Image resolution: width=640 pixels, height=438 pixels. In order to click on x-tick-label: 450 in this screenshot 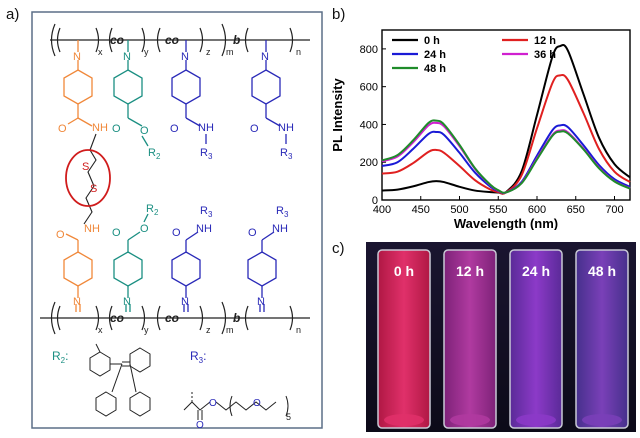, I will do `click(421, 210)`.